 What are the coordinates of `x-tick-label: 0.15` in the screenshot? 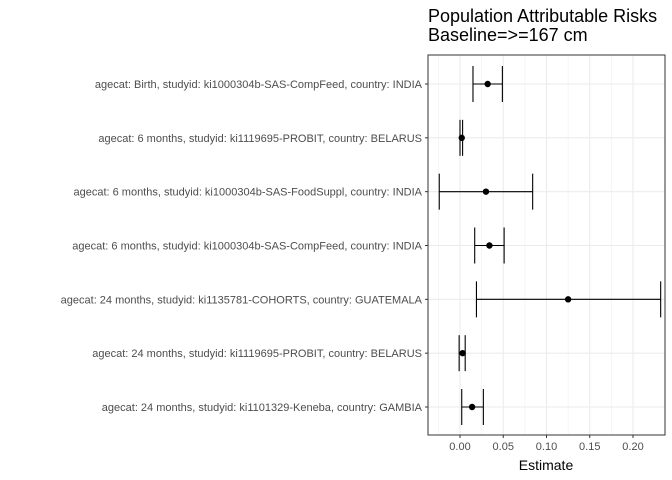 It's located at (589, 447).